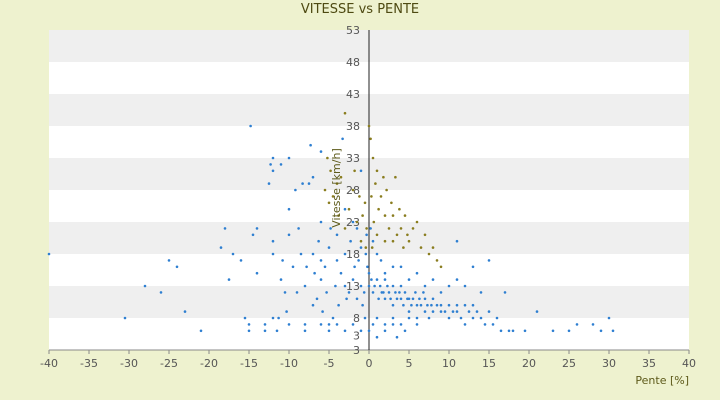 This screenshot has width=720, height=400. Describe the element at coordinates (353, 254) in the screenshot. I see `y-tick-label: 18` at that location.